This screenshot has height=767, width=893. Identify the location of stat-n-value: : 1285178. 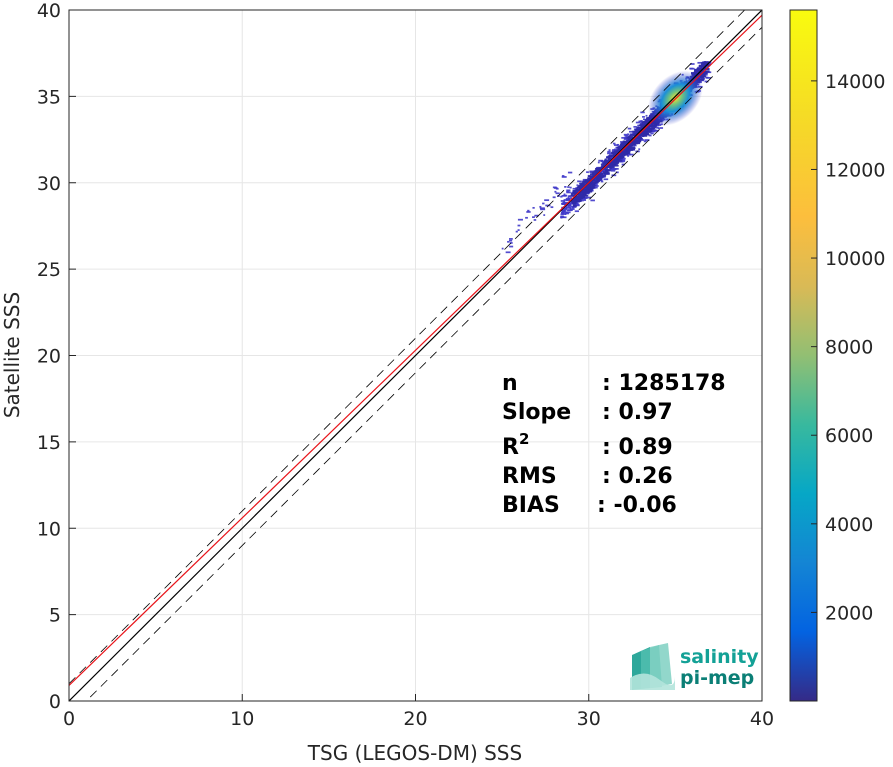
(664, 383).